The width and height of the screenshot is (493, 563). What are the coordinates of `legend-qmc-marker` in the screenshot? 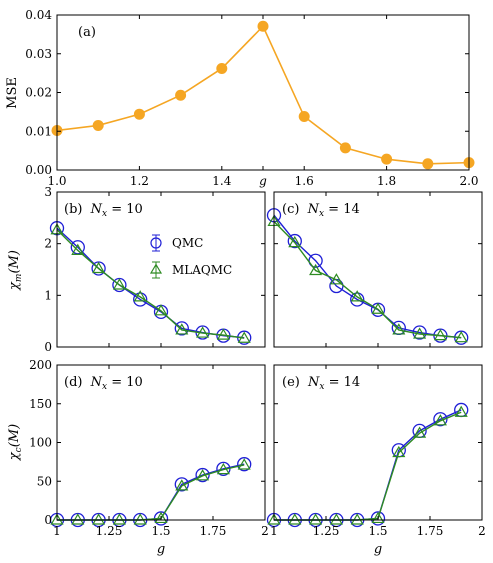 It's located at (156, 243).